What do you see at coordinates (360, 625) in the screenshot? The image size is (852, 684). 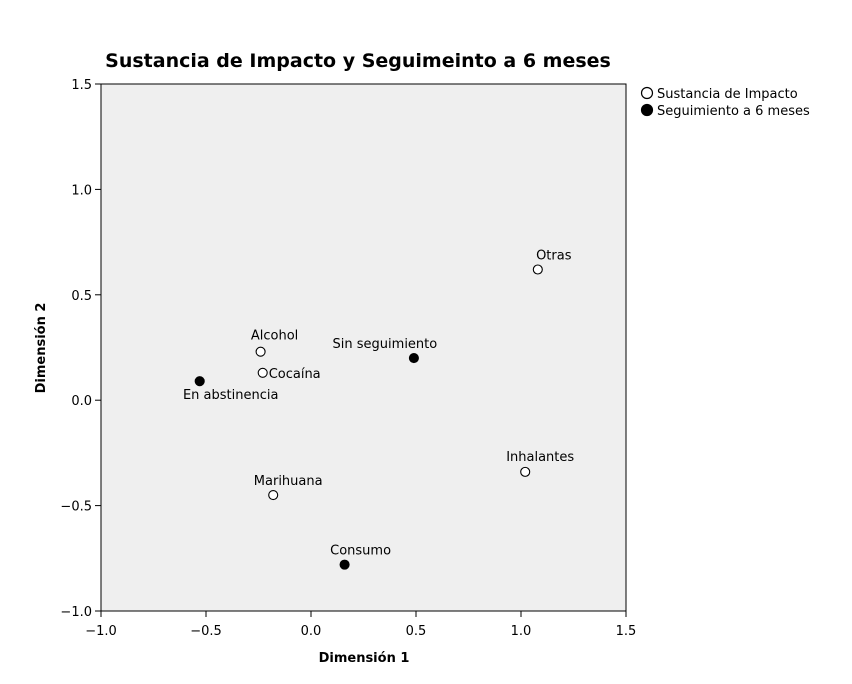 I see `x-axis: −1.0 −0.5 0.0 0.5 1.0 1.5` at bounding box center [360, 625].